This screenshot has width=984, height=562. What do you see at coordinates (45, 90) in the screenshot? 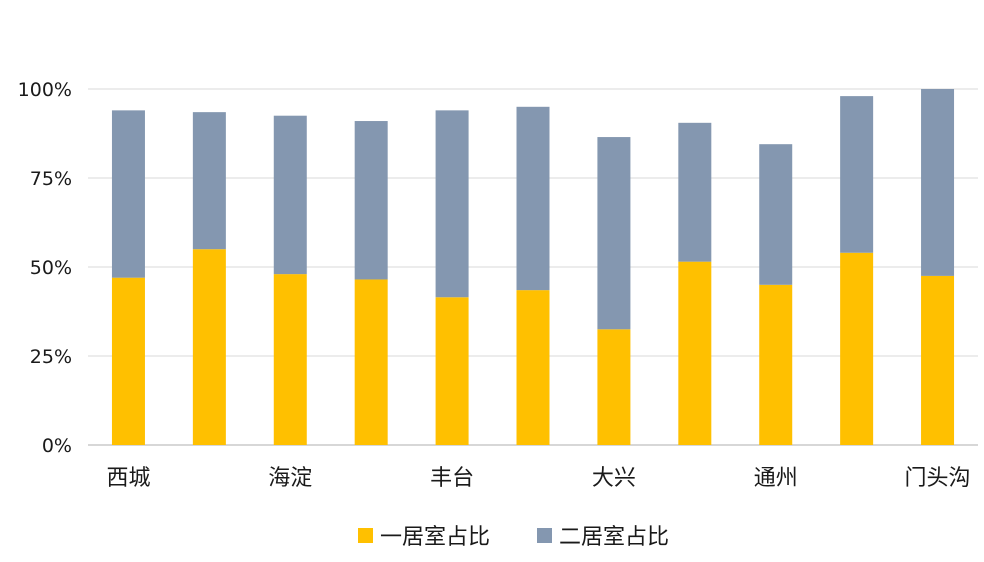
I see `y-tick-label: 100%` at bounding box center [45, 90].